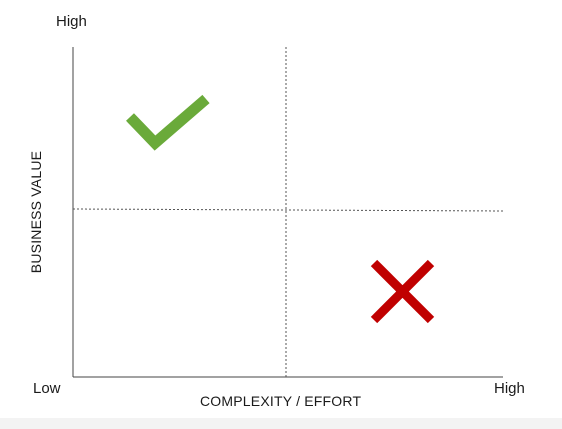 The height and width of the screenshot is (429, 562). What do you see at coordinates (71, 21) in the screenshot?
I see `y-axis-high-label: High` at bounding box center [71, 21].